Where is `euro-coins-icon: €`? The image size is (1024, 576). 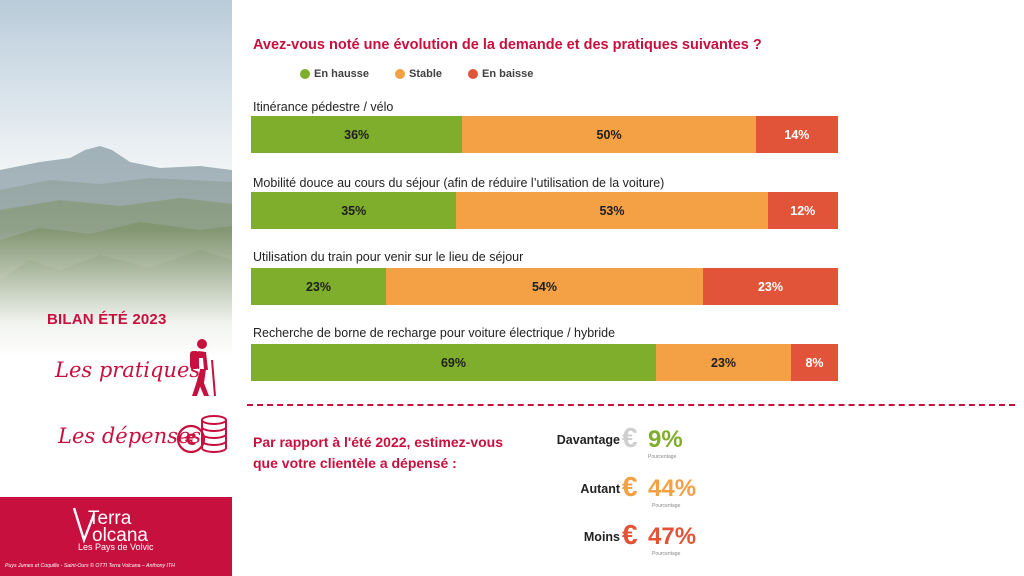
euro-coins-icon: € is located at coordinates (201, 434).